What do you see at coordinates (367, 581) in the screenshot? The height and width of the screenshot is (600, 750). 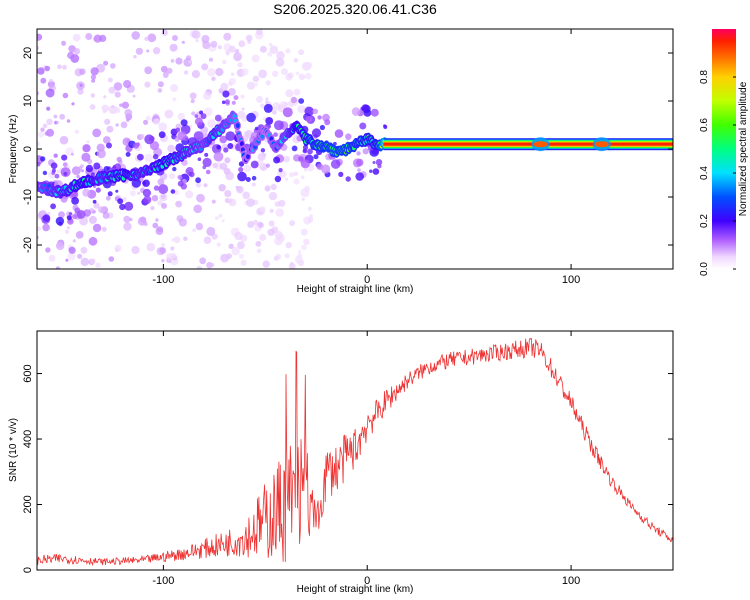 I see `x-tick-label: 0` at bounding box center [367, 581].